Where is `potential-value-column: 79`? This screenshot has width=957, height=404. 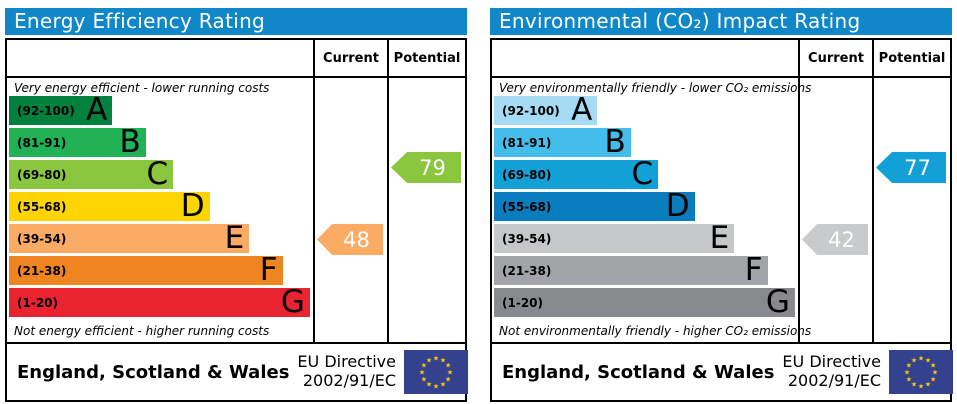
potential-value-column: 79 is located at coordinates (426, 210).